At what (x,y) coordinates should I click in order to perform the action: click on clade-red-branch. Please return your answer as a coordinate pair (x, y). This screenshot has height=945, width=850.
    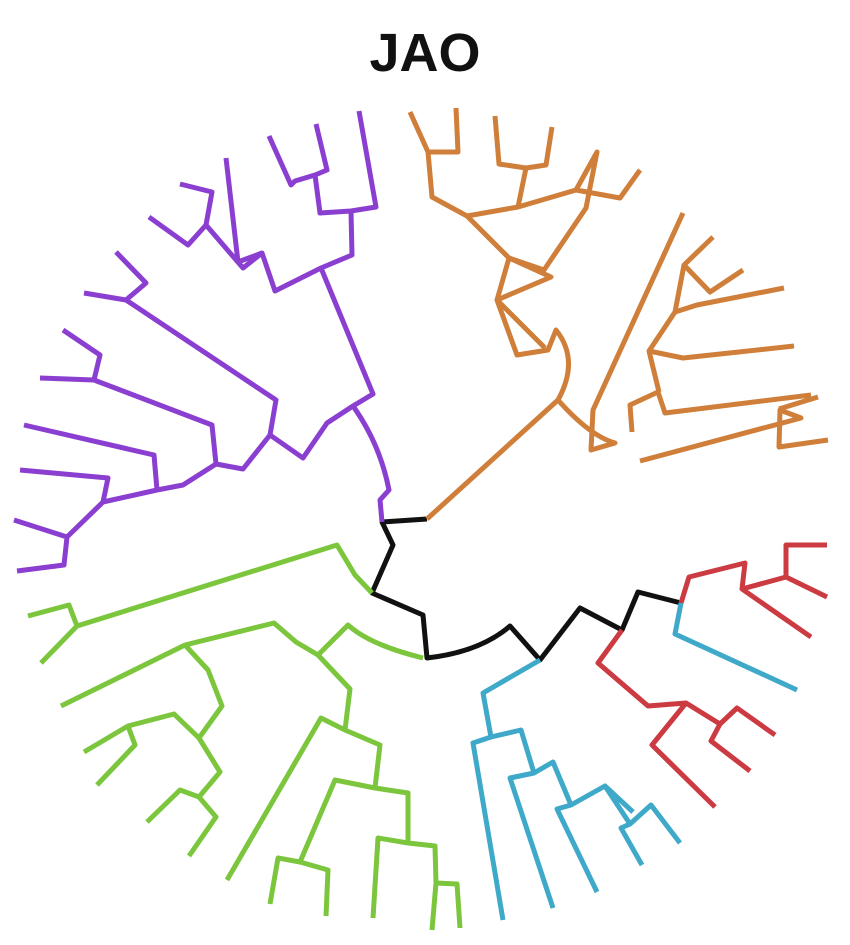
    Looking at the image, I should click on (712, 675).